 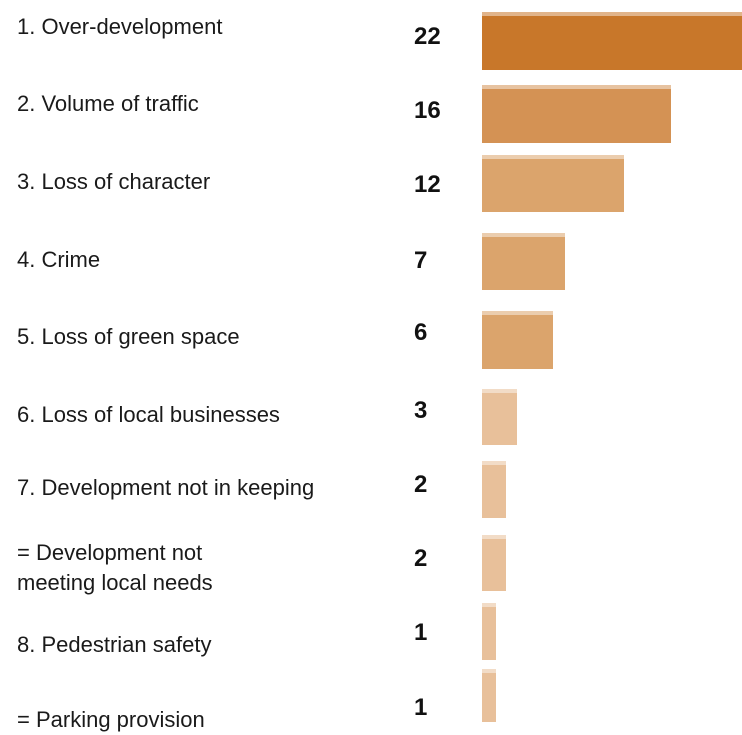 What do you see at coordinates (421, 410) in the screenshot?
I see `value-label: 3` at bounding box center [421, 410].